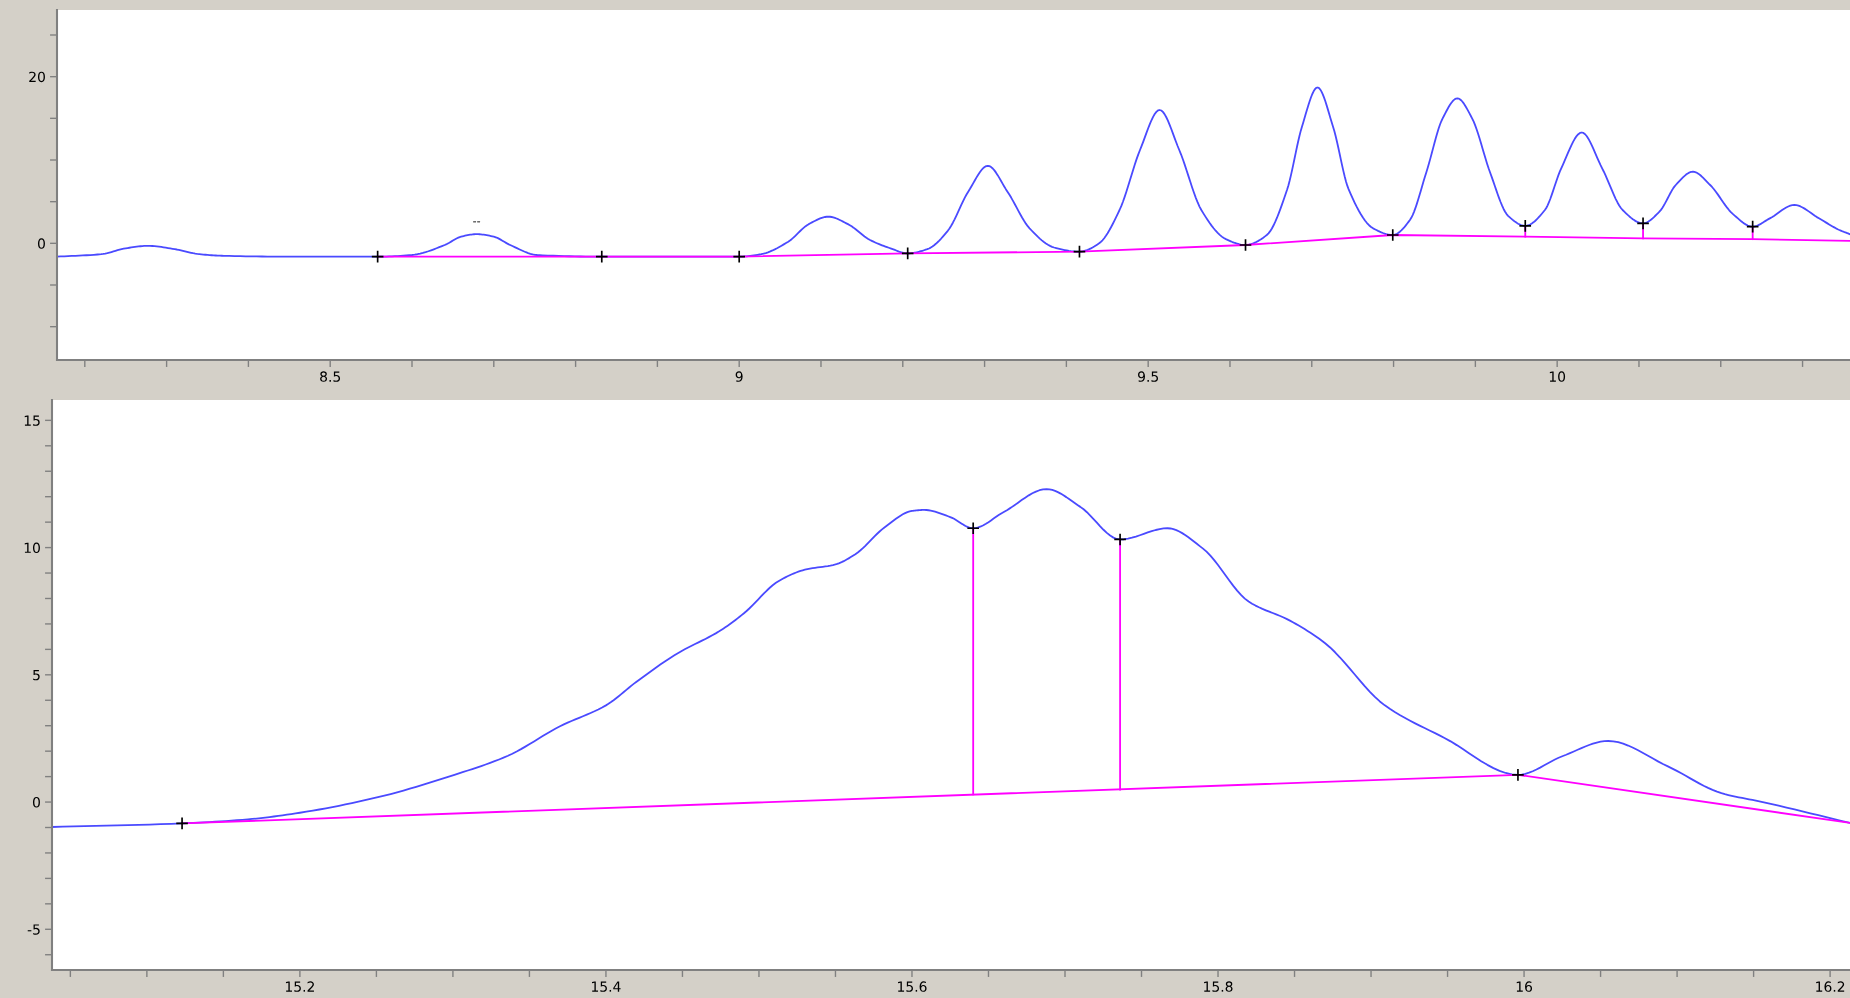 This screenshot has width=1850, height=998. What do you see at coordinates (32, 420) in the screenshot?
I see `y-tick-label: 15` at bounding box center [32, 420].